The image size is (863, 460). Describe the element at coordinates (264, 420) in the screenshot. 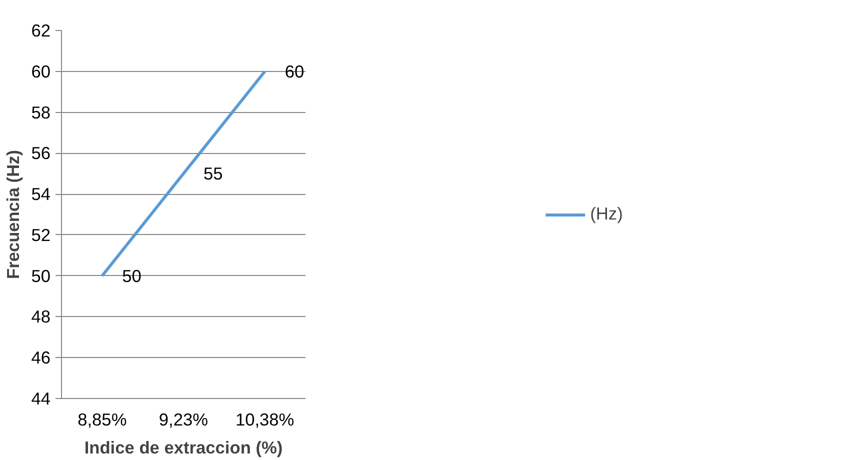

I see `x-tick-label: 10,38%` at that location.